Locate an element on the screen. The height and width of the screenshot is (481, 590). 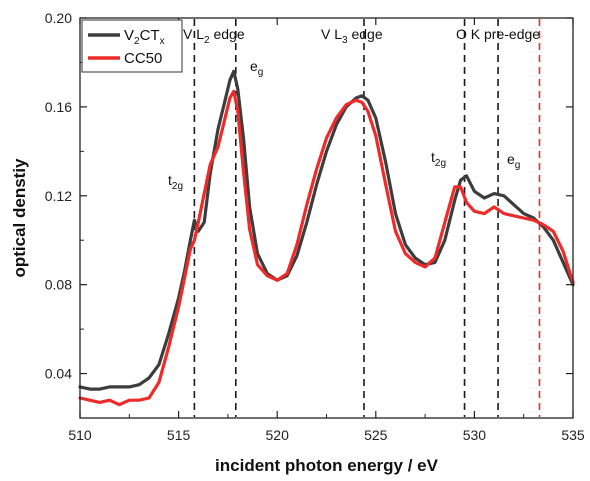
x-tick-label-3: 525 is located at coordinates (376, 435).